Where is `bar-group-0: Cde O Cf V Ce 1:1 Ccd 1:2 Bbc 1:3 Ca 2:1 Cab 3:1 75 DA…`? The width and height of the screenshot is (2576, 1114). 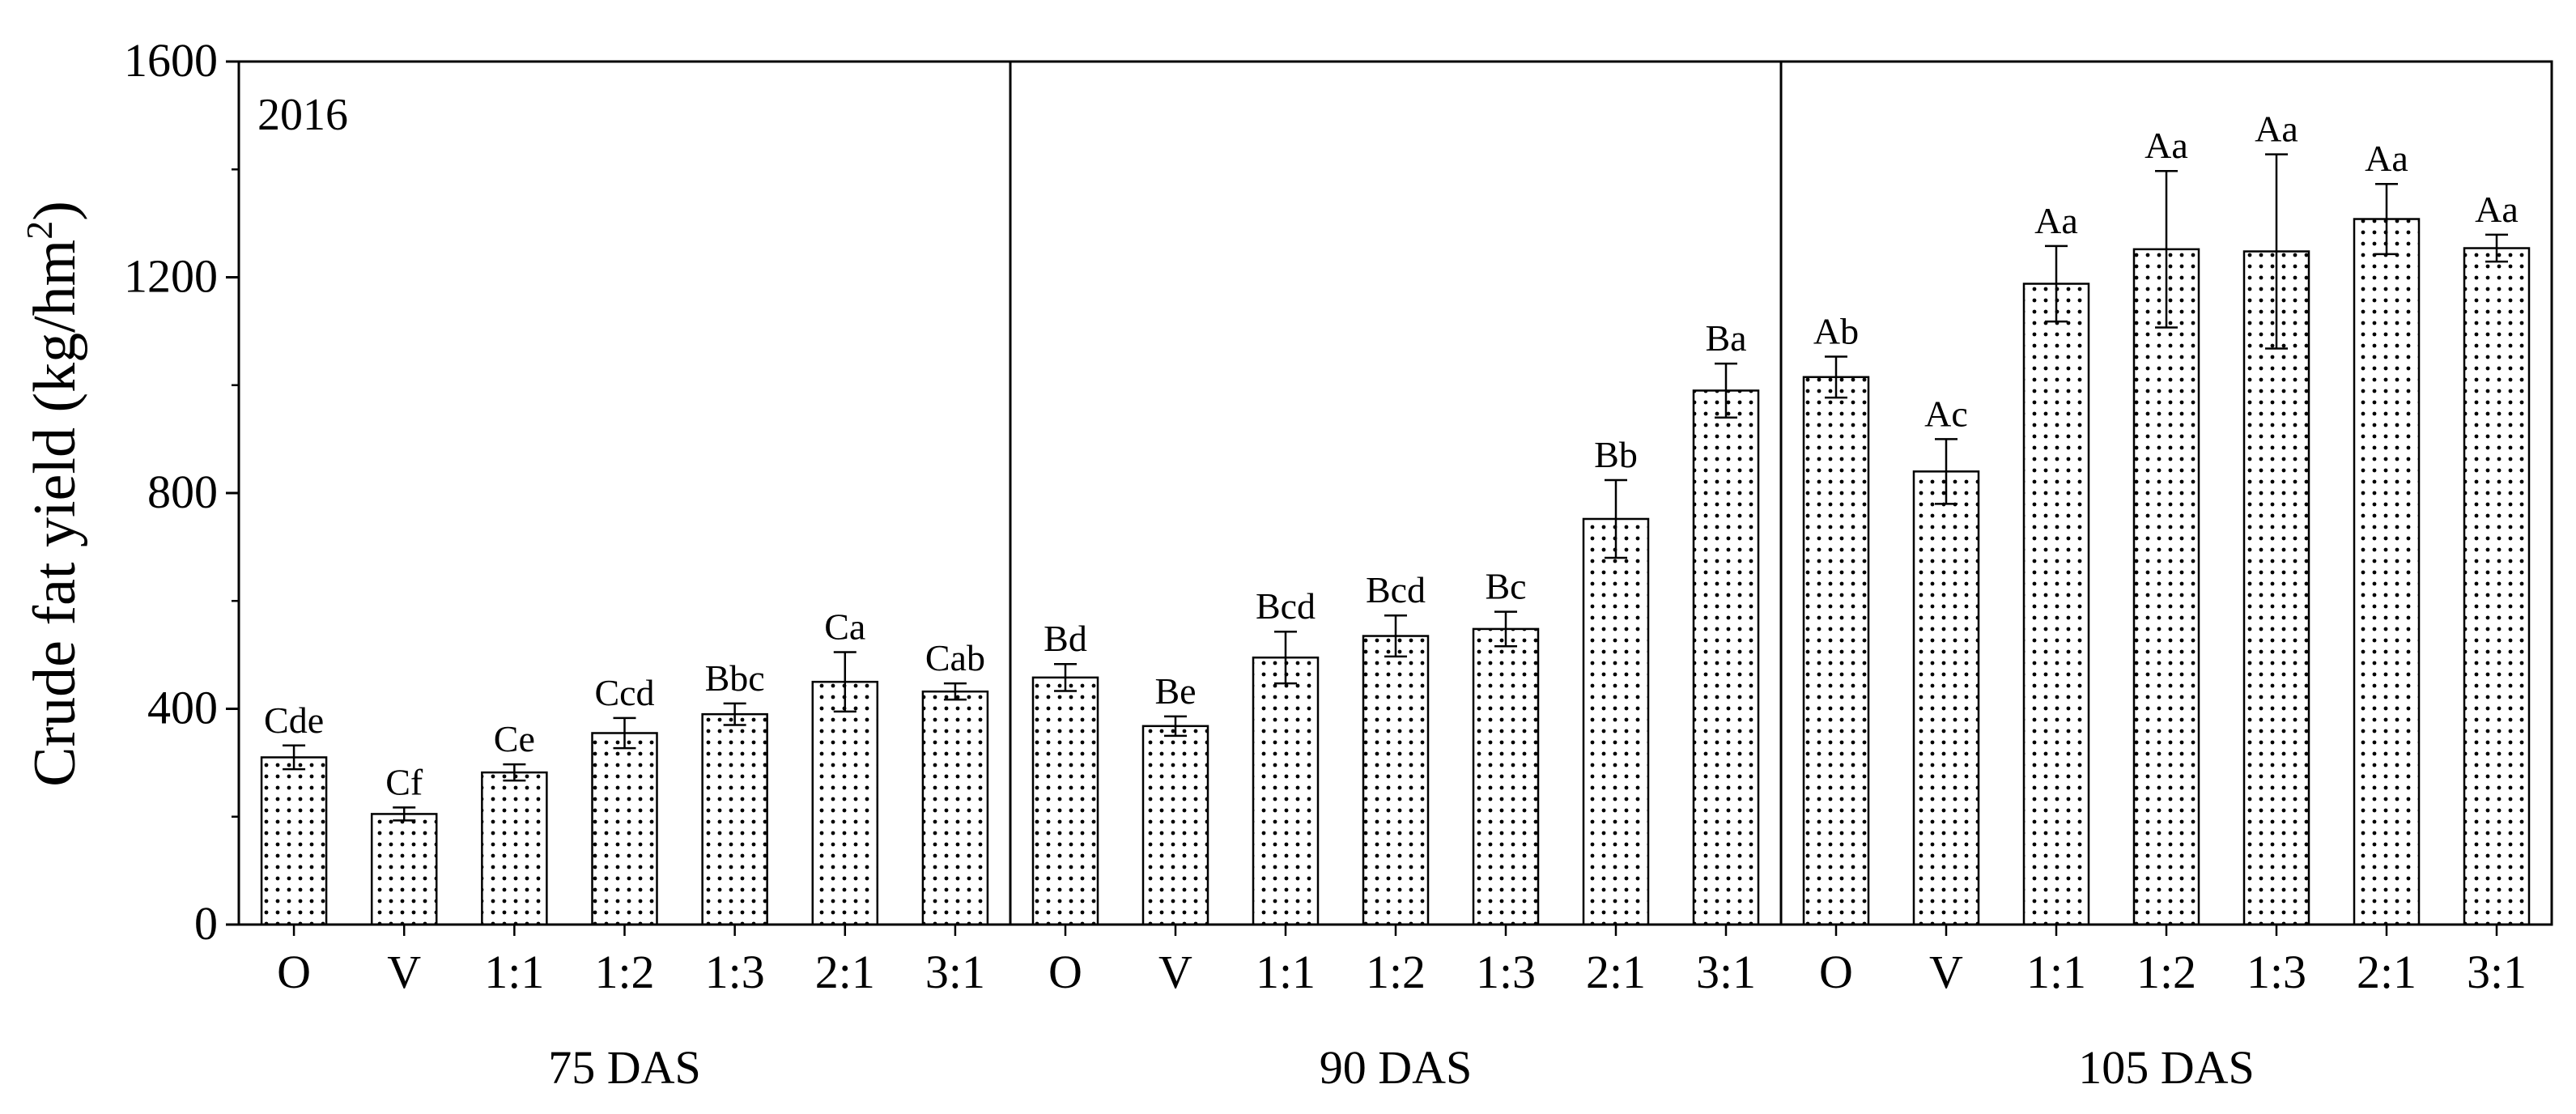
bar-group-0: Cde O Cf V Ce 1:1 Ccd 1:2 Bbc 1:3 Ca 2:1 Cab 3:1 75 DA… is located at coordinates (625, 850).